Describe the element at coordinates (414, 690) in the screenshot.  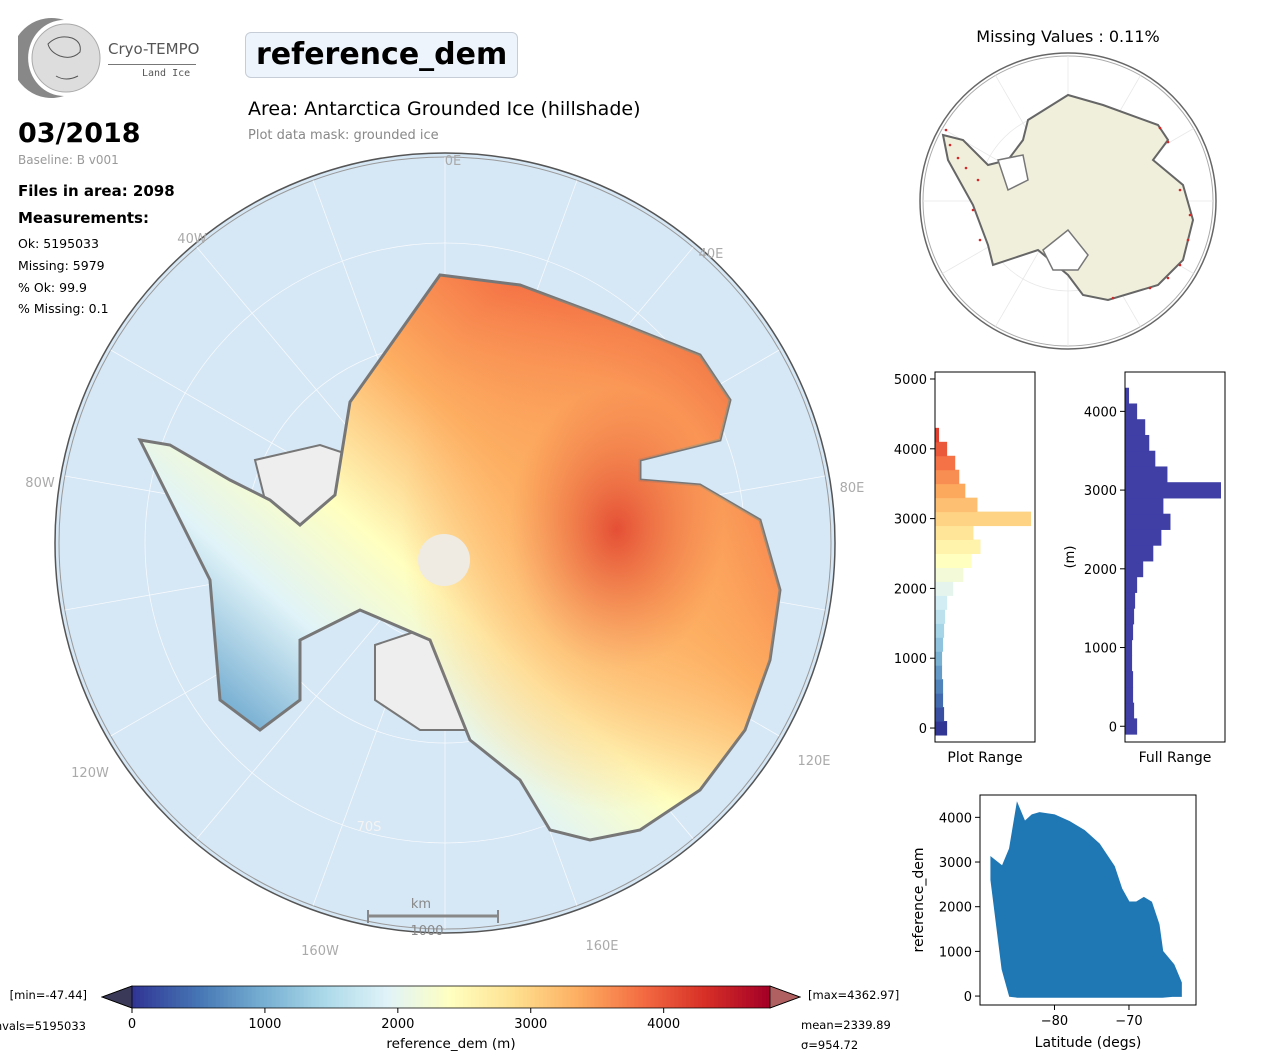
I see `lat-label: 80S` at that location.